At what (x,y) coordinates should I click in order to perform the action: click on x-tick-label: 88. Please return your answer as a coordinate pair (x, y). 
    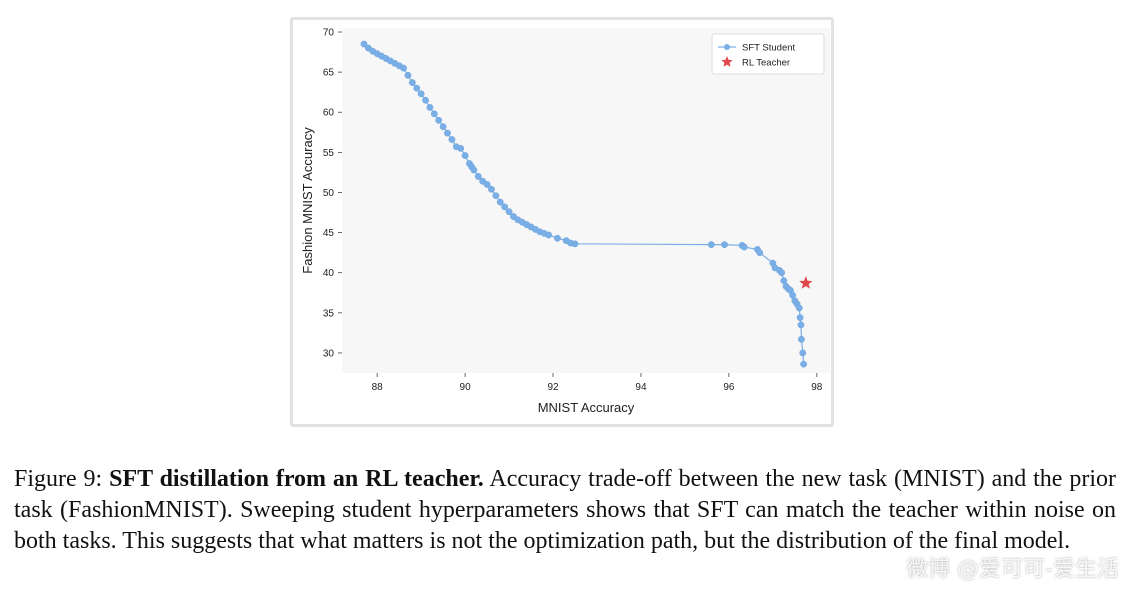
    Looking at the image, I should click on (378, 387).